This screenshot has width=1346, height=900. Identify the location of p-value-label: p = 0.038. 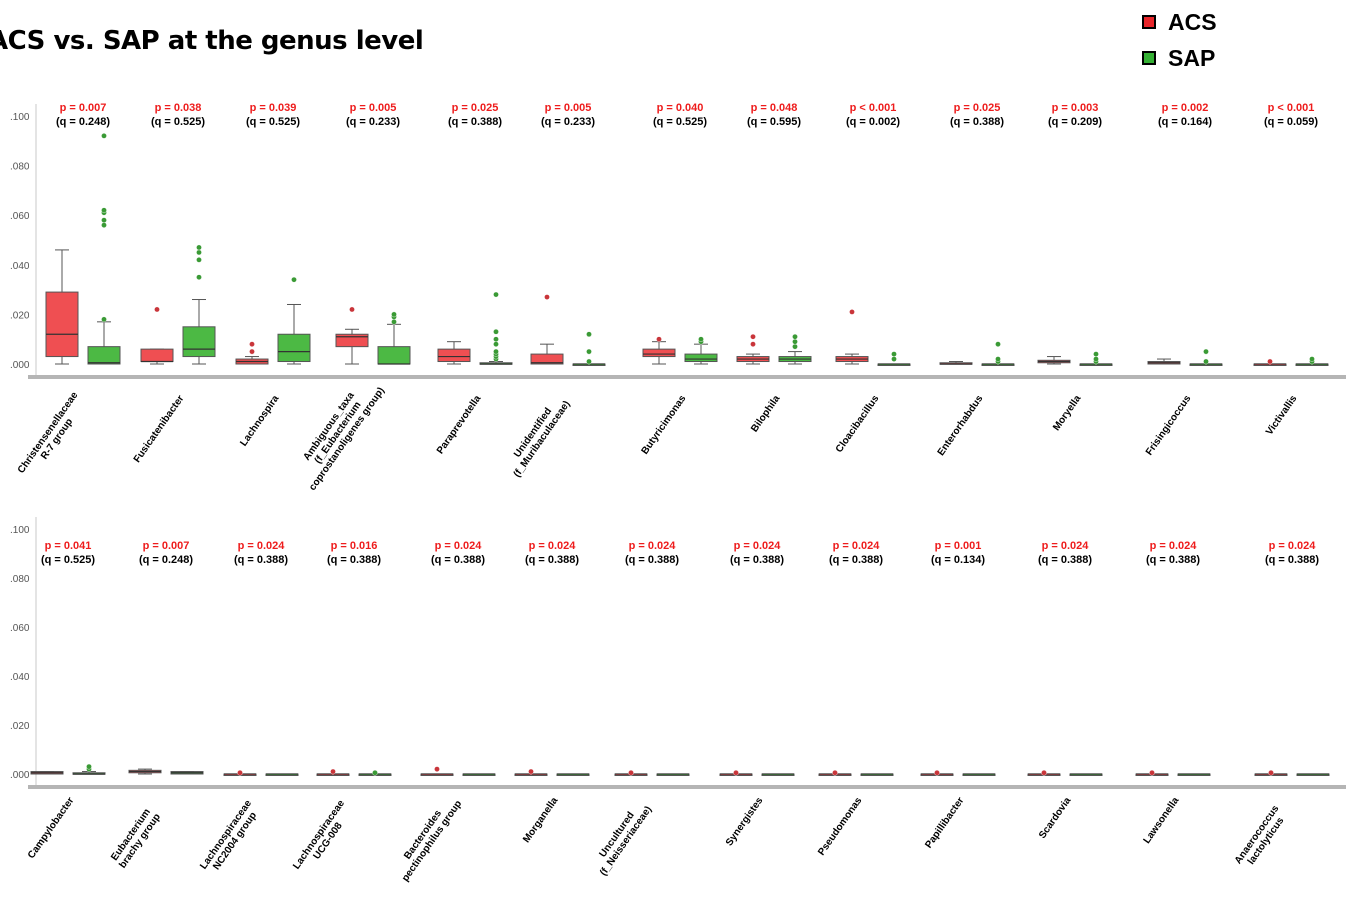
(178, 108).